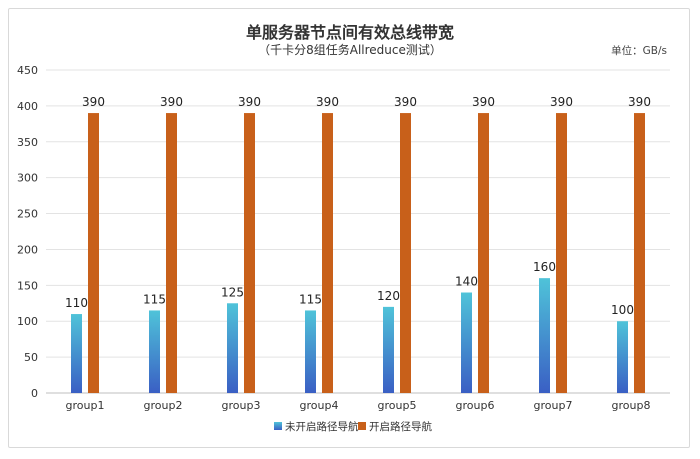  Describe the element at coordinates (400, 426) in the screenshot. I see `legend-label-2: 开启路径导航` at that location.